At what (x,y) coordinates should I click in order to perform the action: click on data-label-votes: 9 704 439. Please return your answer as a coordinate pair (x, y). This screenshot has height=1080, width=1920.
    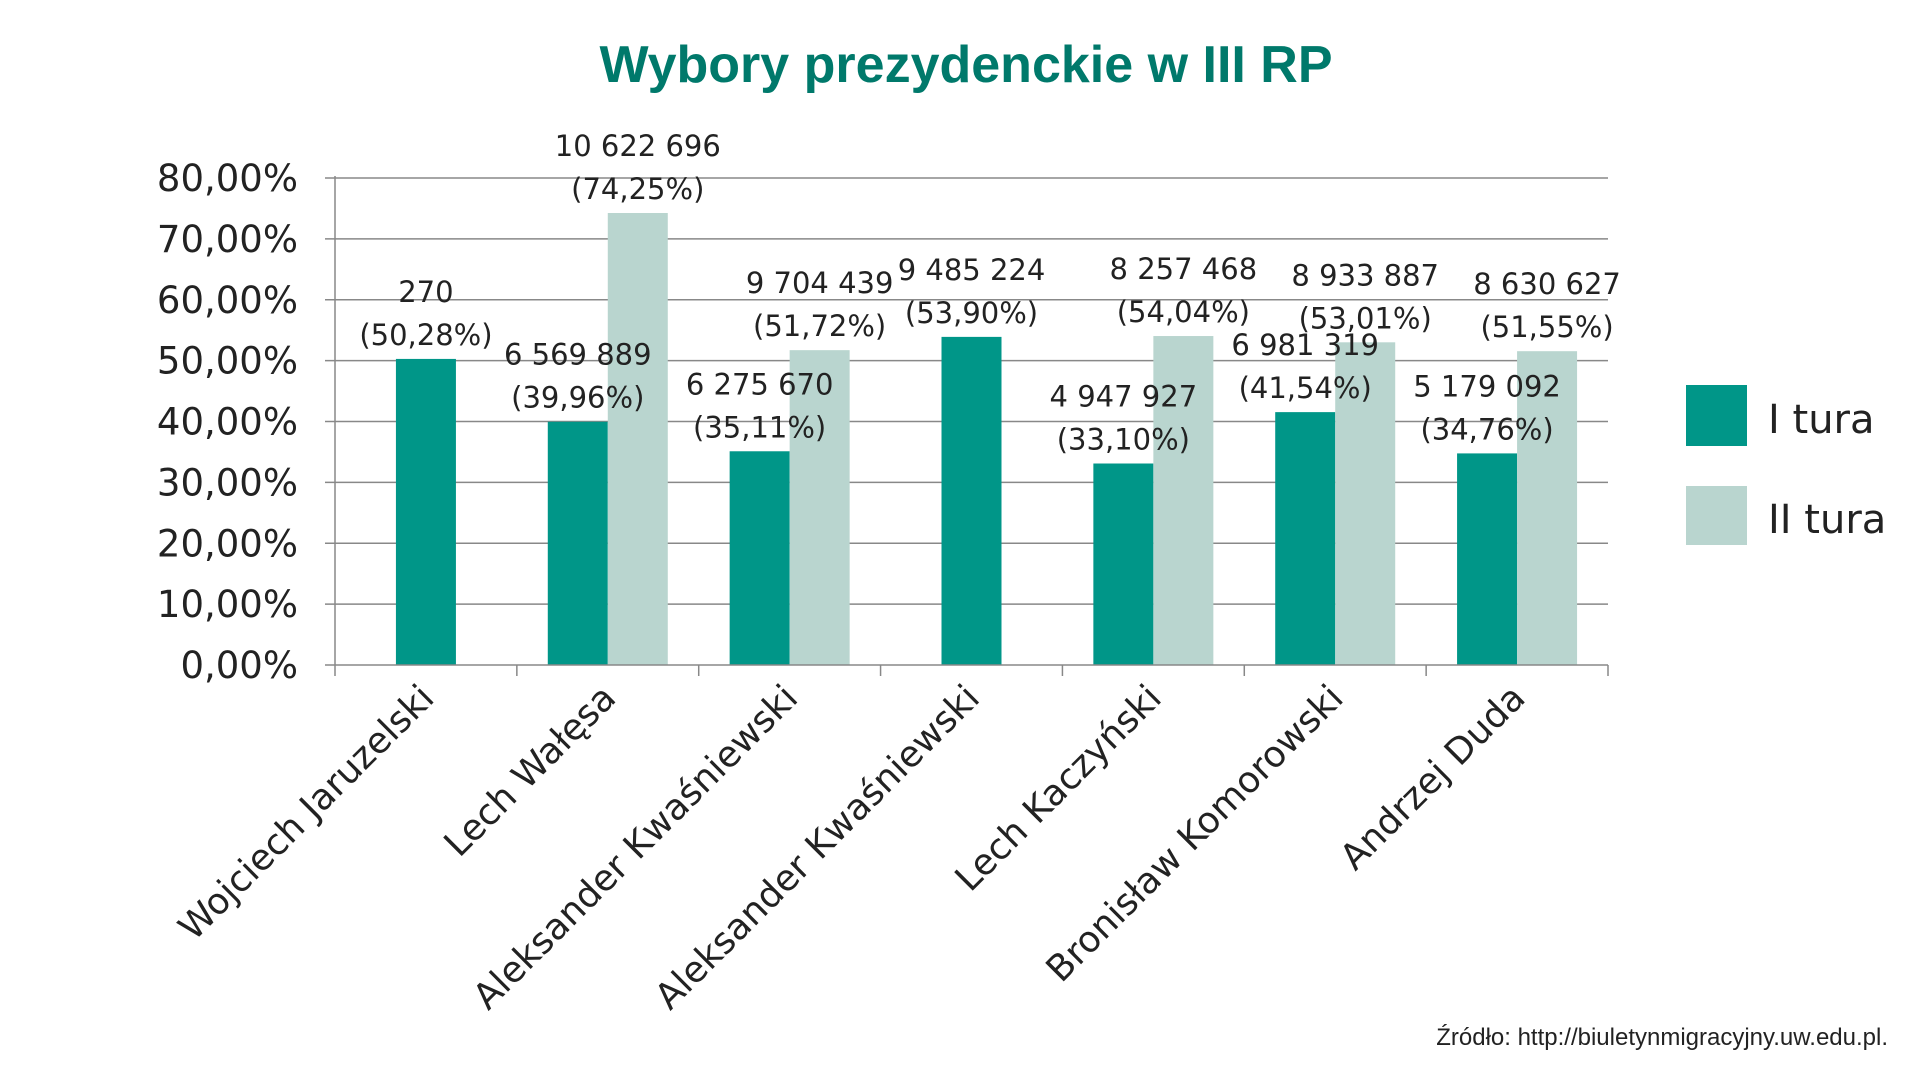
    Looking at the image, I should click on (820, 283).